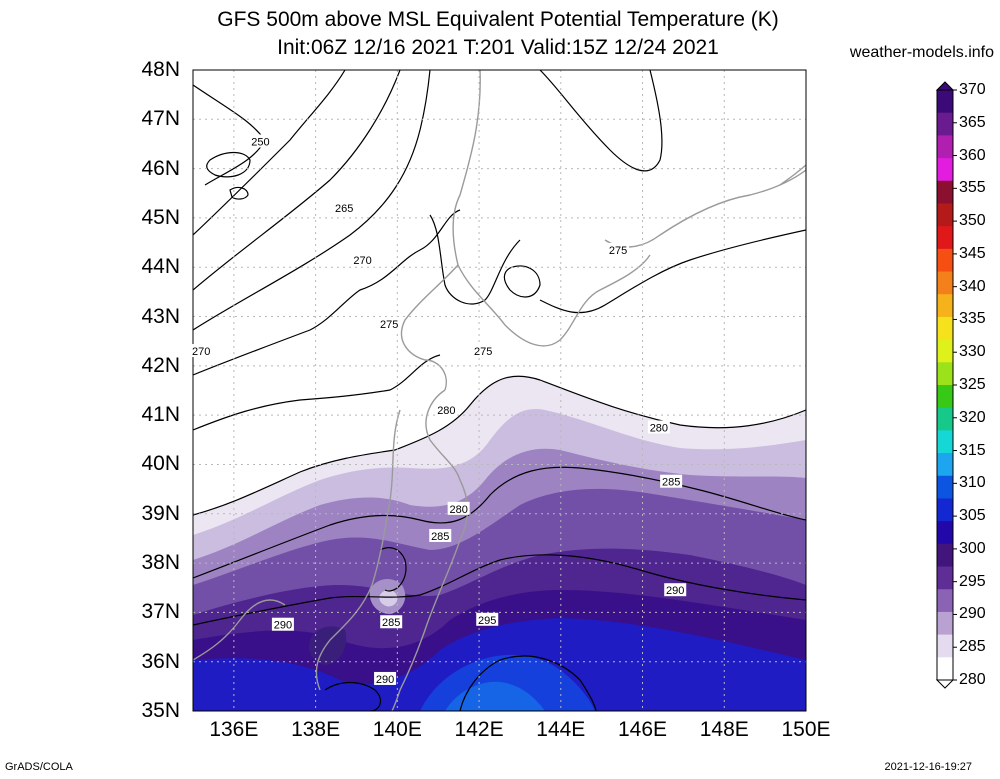 The width and height of the screenshot is (1000, 779). I want to click on contour-label: 265, so click(344, 209).